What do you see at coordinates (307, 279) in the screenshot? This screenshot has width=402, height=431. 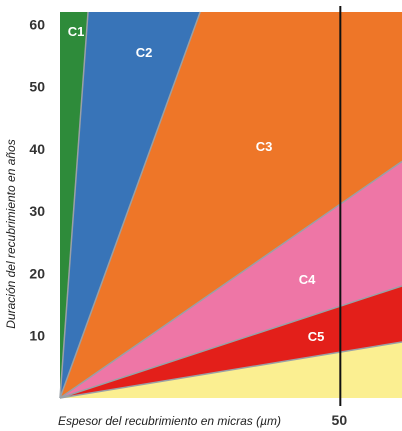 I see `region-label-c4: C4` at bounding box center [307, 279].